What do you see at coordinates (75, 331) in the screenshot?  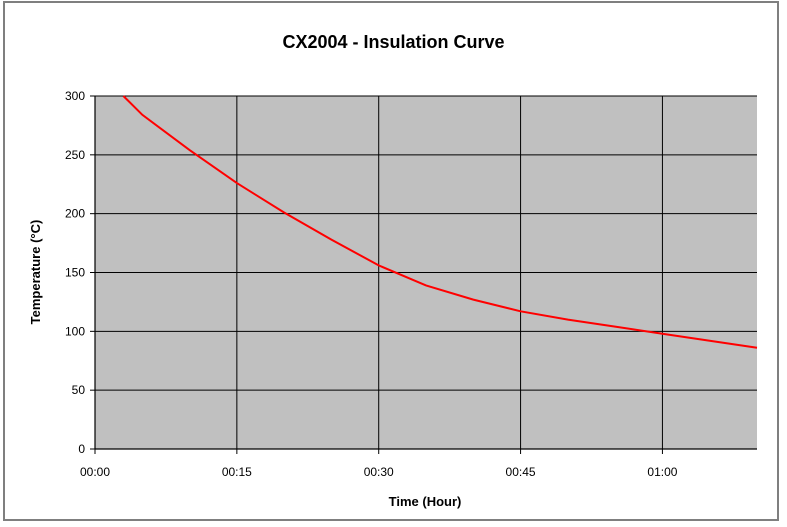 I see `y-tick-label: 100` at bounding box center [75, 331].